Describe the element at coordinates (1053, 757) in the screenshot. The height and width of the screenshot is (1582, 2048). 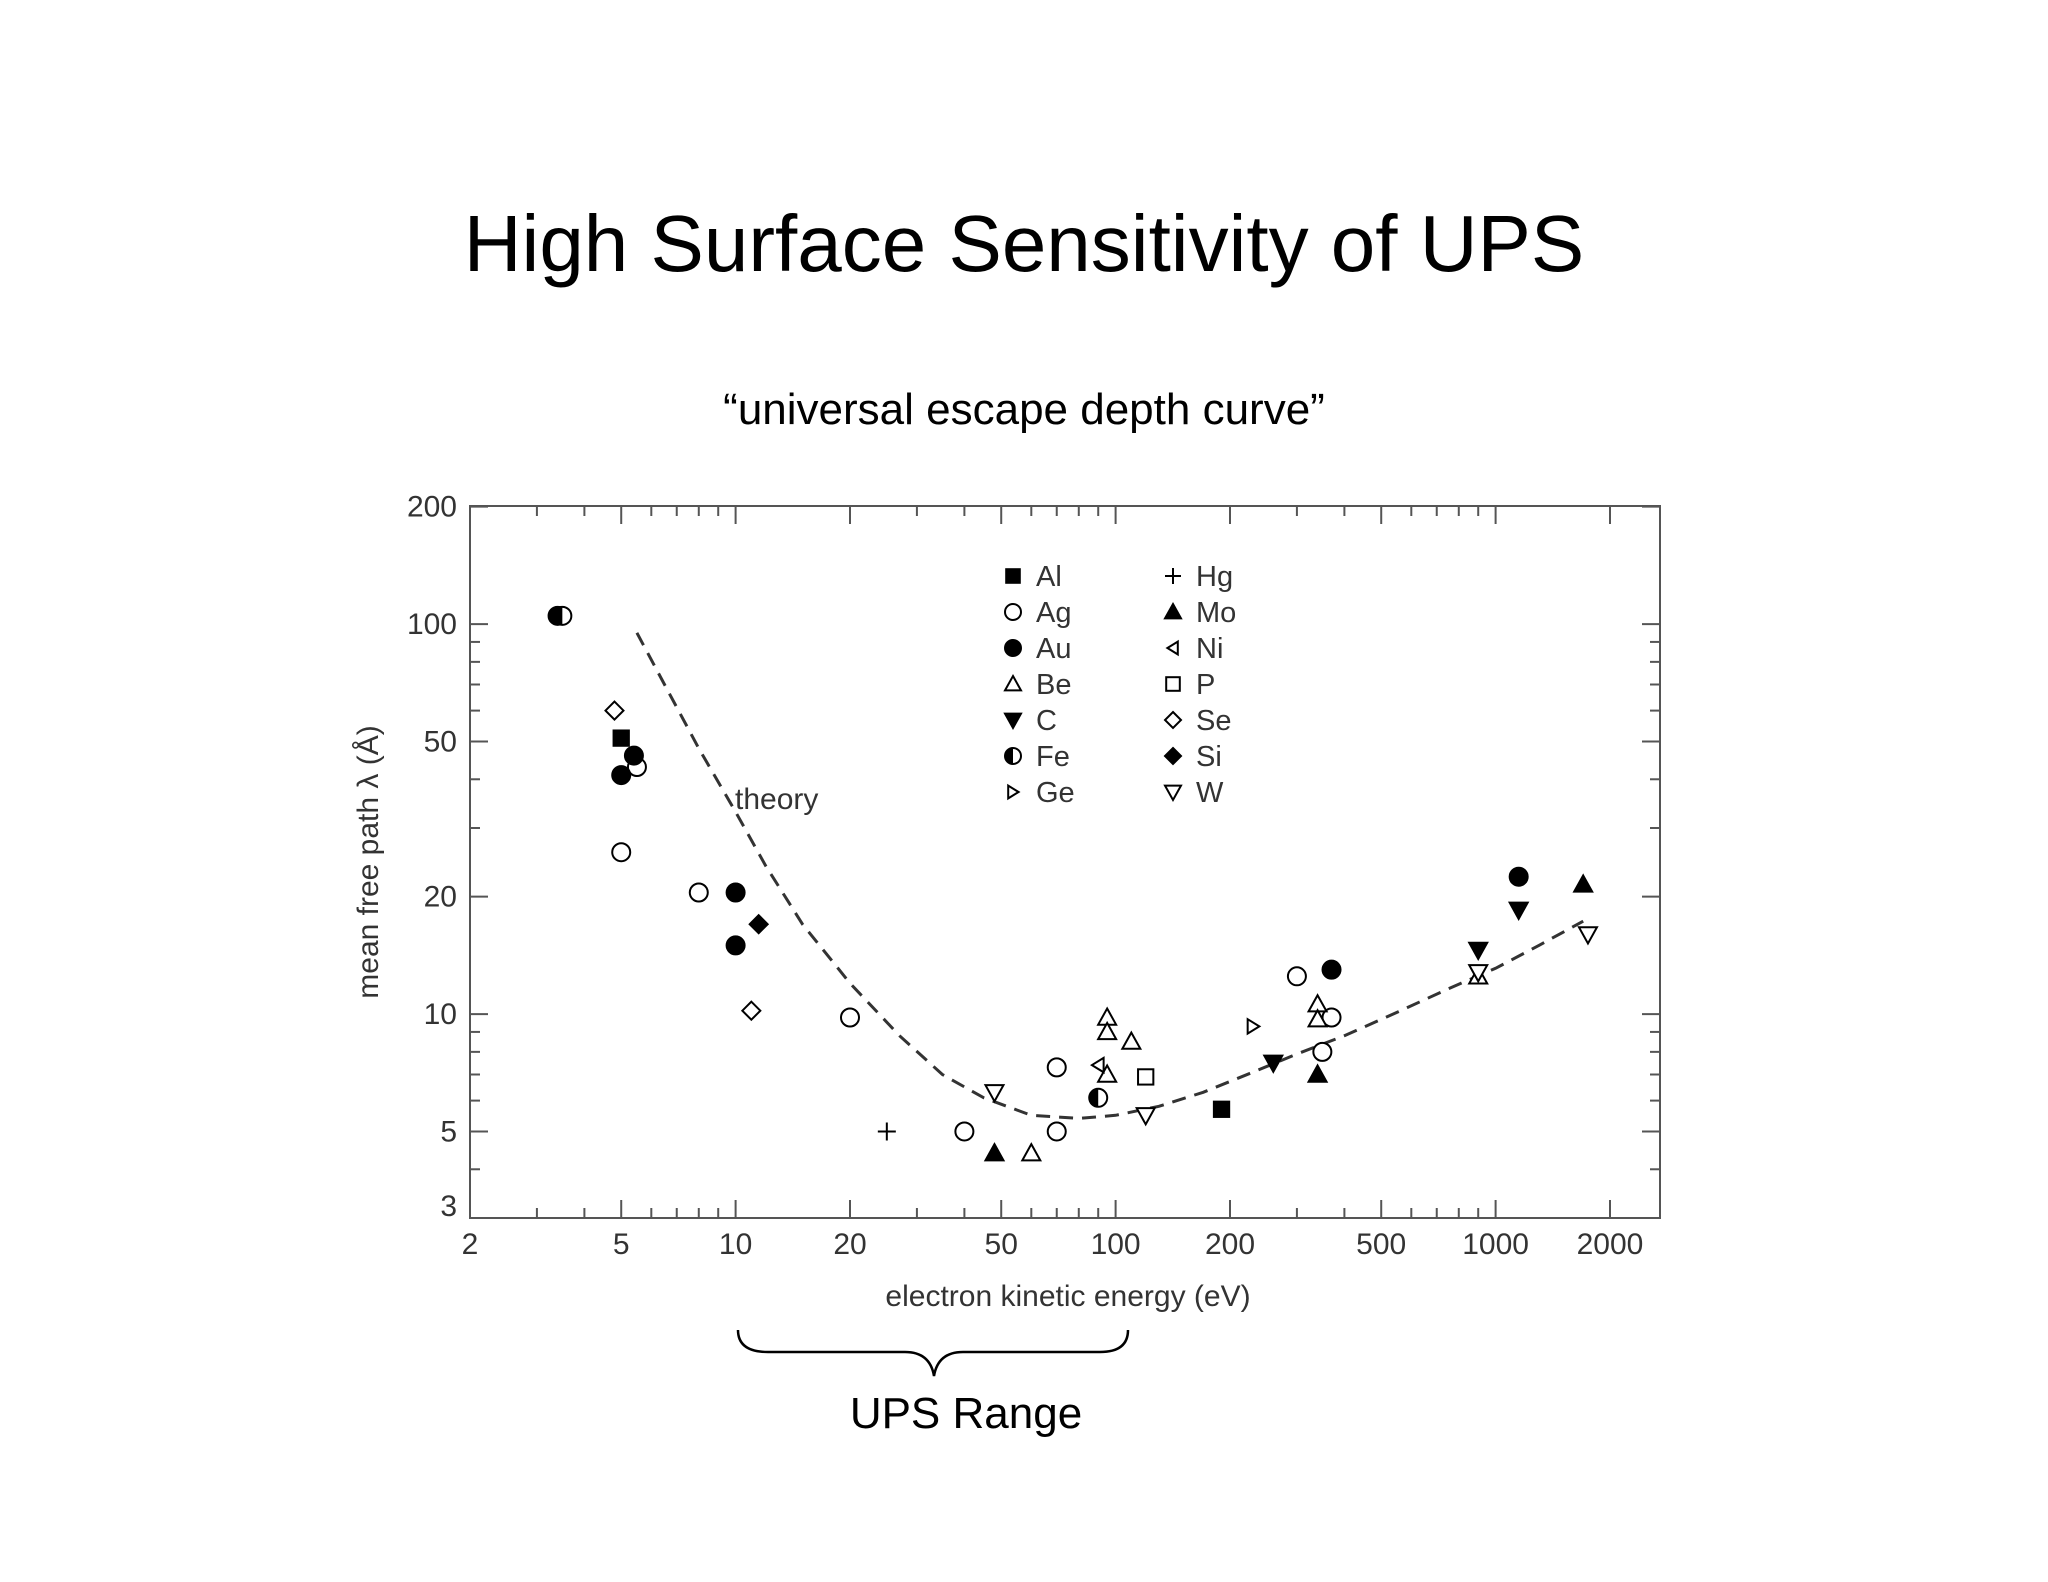
I see `legend-label-fe: Fe` at that location.